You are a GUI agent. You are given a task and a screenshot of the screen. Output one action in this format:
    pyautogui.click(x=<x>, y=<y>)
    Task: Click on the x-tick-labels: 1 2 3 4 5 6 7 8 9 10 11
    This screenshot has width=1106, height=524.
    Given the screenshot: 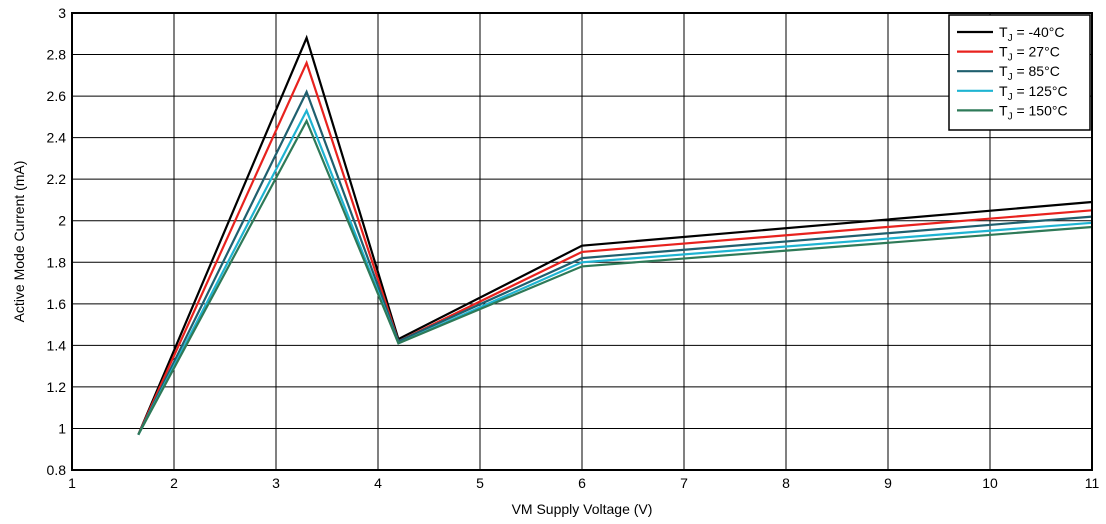 What is the action you would take?
    pyautogui.click(x=583, y=483)
    